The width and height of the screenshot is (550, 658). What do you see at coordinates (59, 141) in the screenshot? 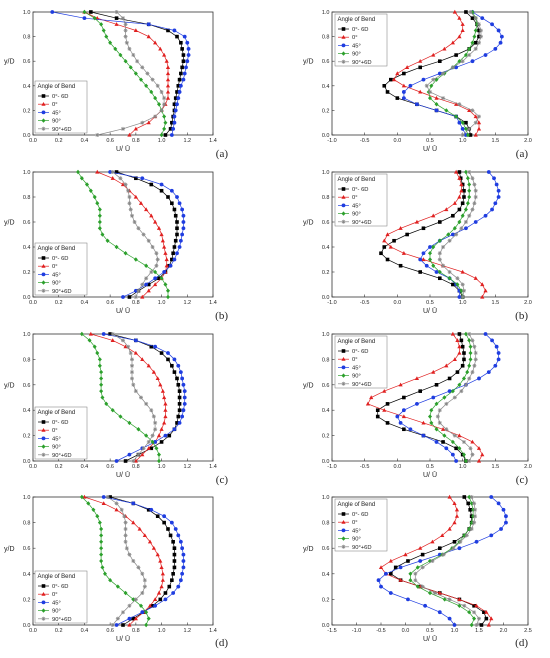
I see `x-tick-label: 0.2` at bounding box center [59, 141].